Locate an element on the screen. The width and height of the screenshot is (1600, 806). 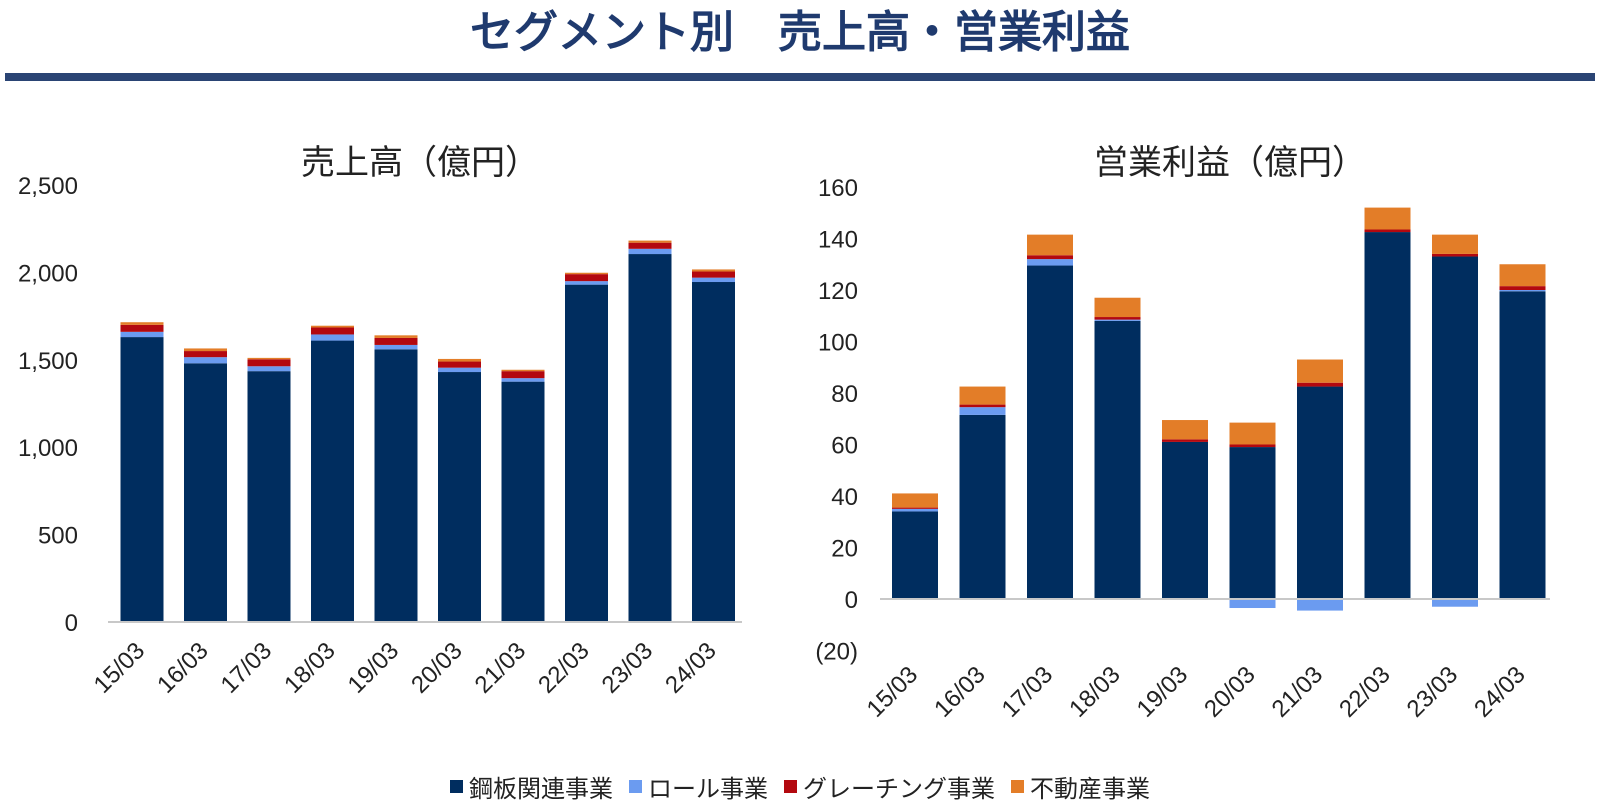
legend-label: 不動産事業 is located at coordinates (1090, 788).